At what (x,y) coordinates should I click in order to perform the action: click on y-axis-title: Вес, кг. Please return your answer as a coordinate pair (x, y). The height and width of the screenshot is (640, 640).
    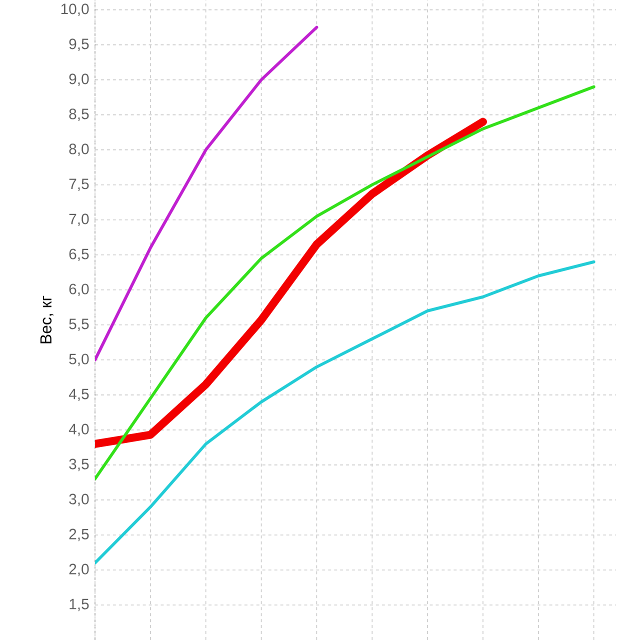
    Looking at the image, I should click on (47, 320).